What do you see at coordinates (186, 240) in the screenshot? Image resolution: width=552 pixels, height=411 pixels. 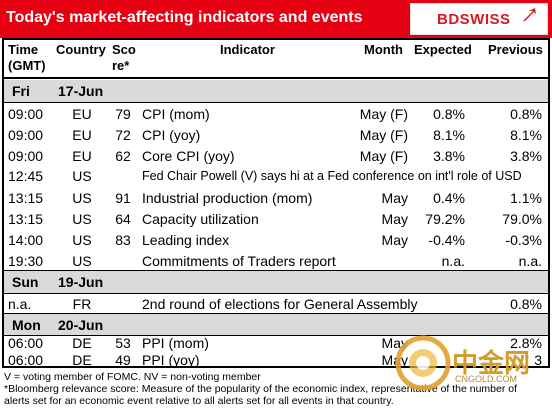 I see `row-indicator: Leading index` at bounding box center [186, 240].